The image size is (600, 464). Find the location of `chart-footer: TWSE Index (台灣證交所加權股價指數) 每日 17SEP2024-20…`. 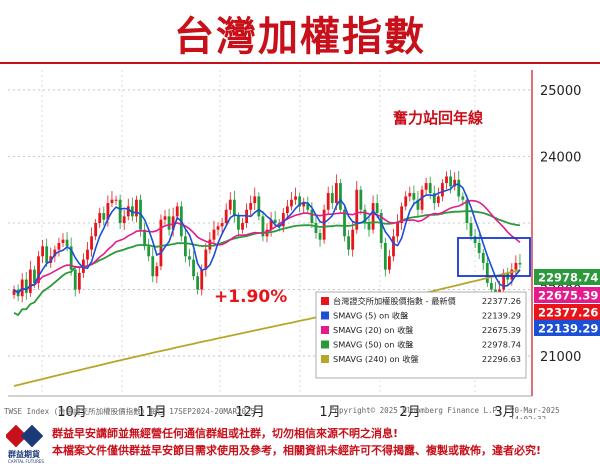

chart-footer: TWSE Index (台灣證交所加權股價指數) 每日 17SEP2024-20… is located at coordinates (300, 414).